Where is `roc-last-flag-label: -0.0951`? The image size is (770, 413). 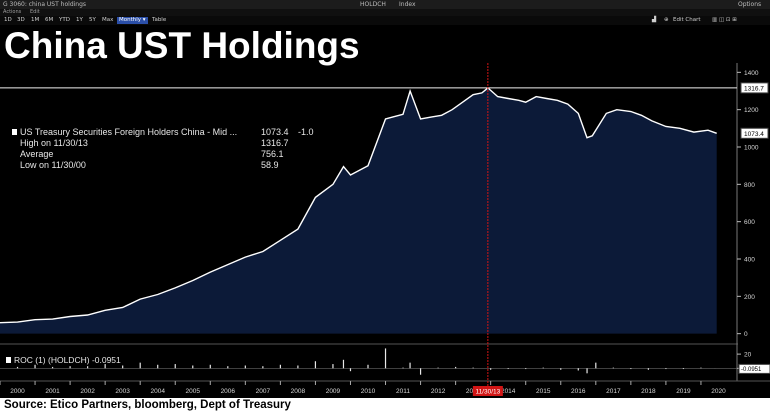
roc-last-flag-label: -0.0951 is located at coordinates (751, 370).